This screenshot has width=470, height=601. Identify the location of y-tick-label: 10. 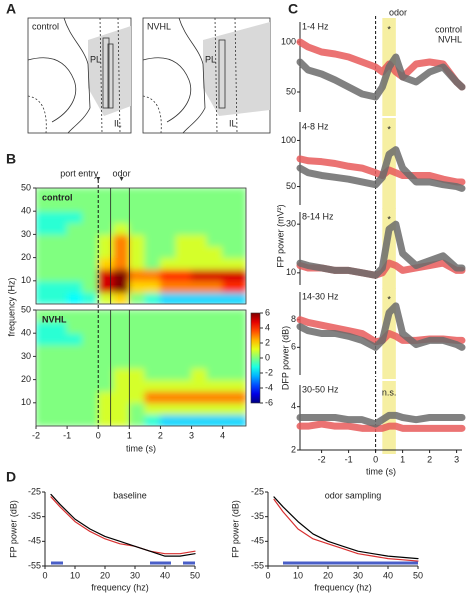
(26, 280).